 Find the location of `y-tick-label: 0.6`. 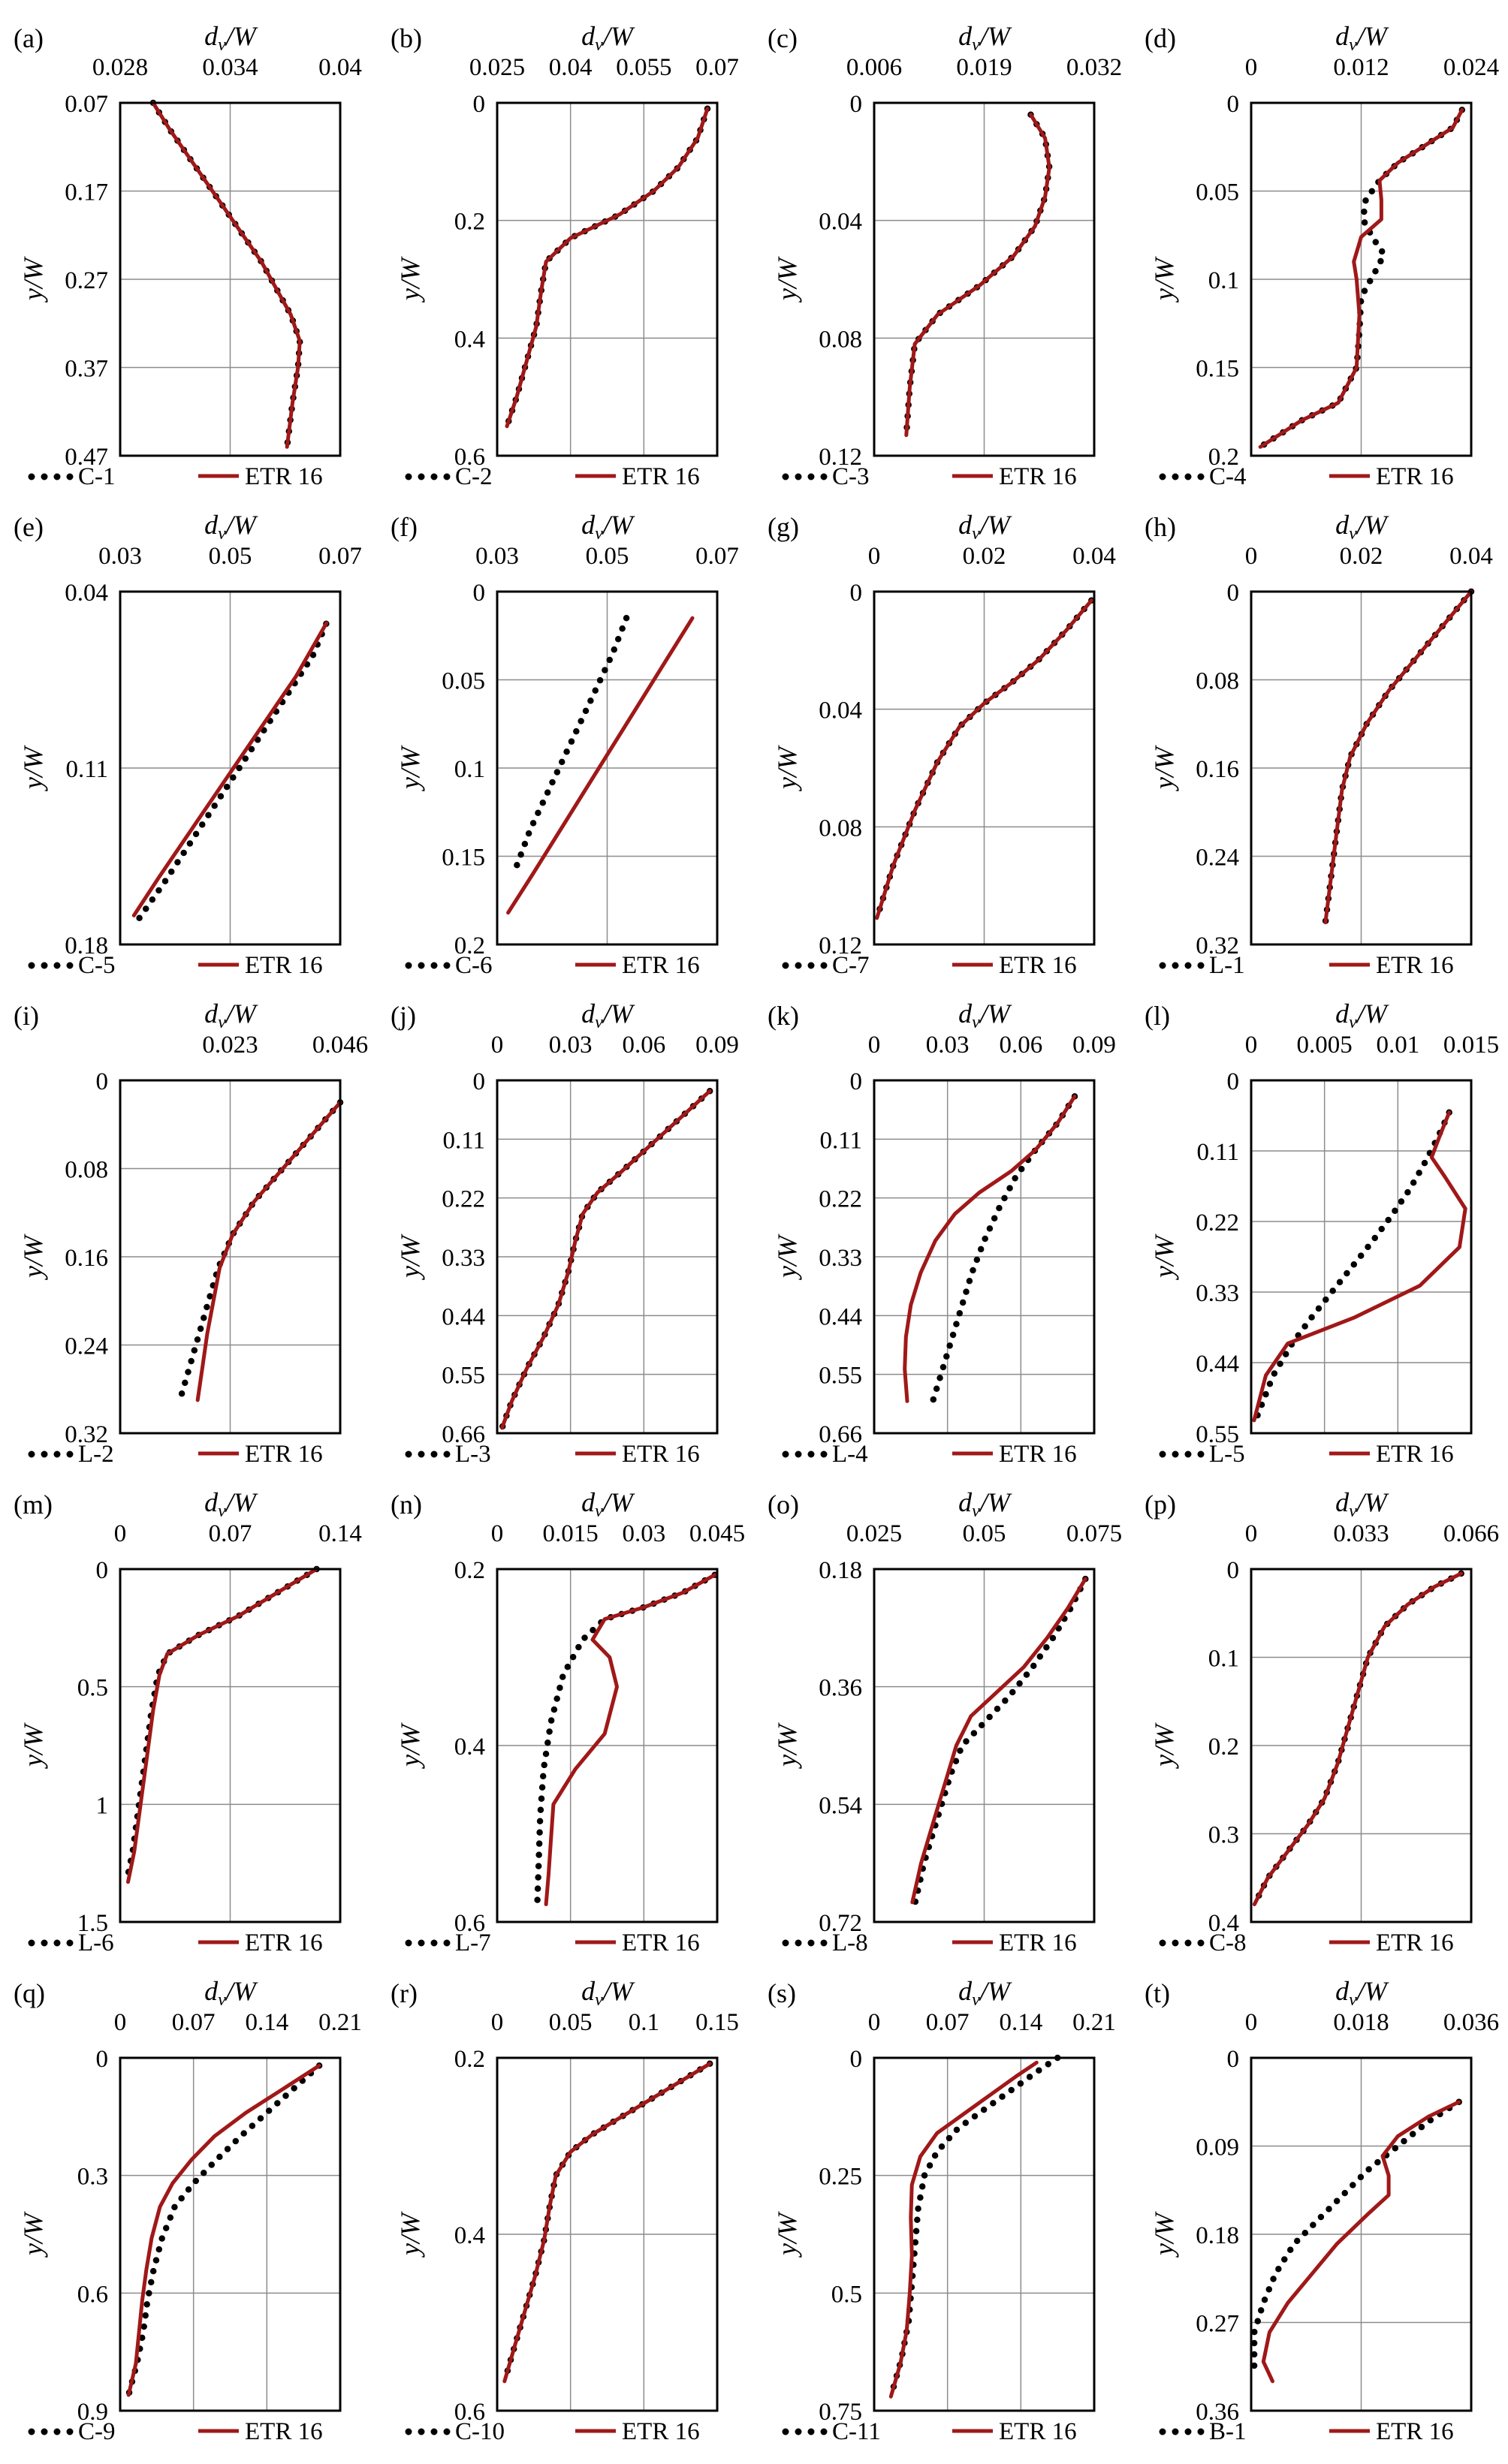

y-tick-label: 0.6 is located at coordinates (469, 1923).